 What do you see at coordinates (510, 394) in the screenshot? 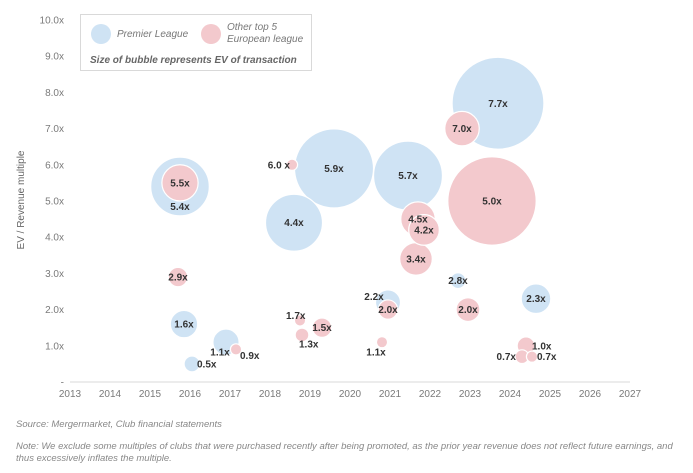
I see `x-tick-label: 2024` at bounding box center [510, 394].